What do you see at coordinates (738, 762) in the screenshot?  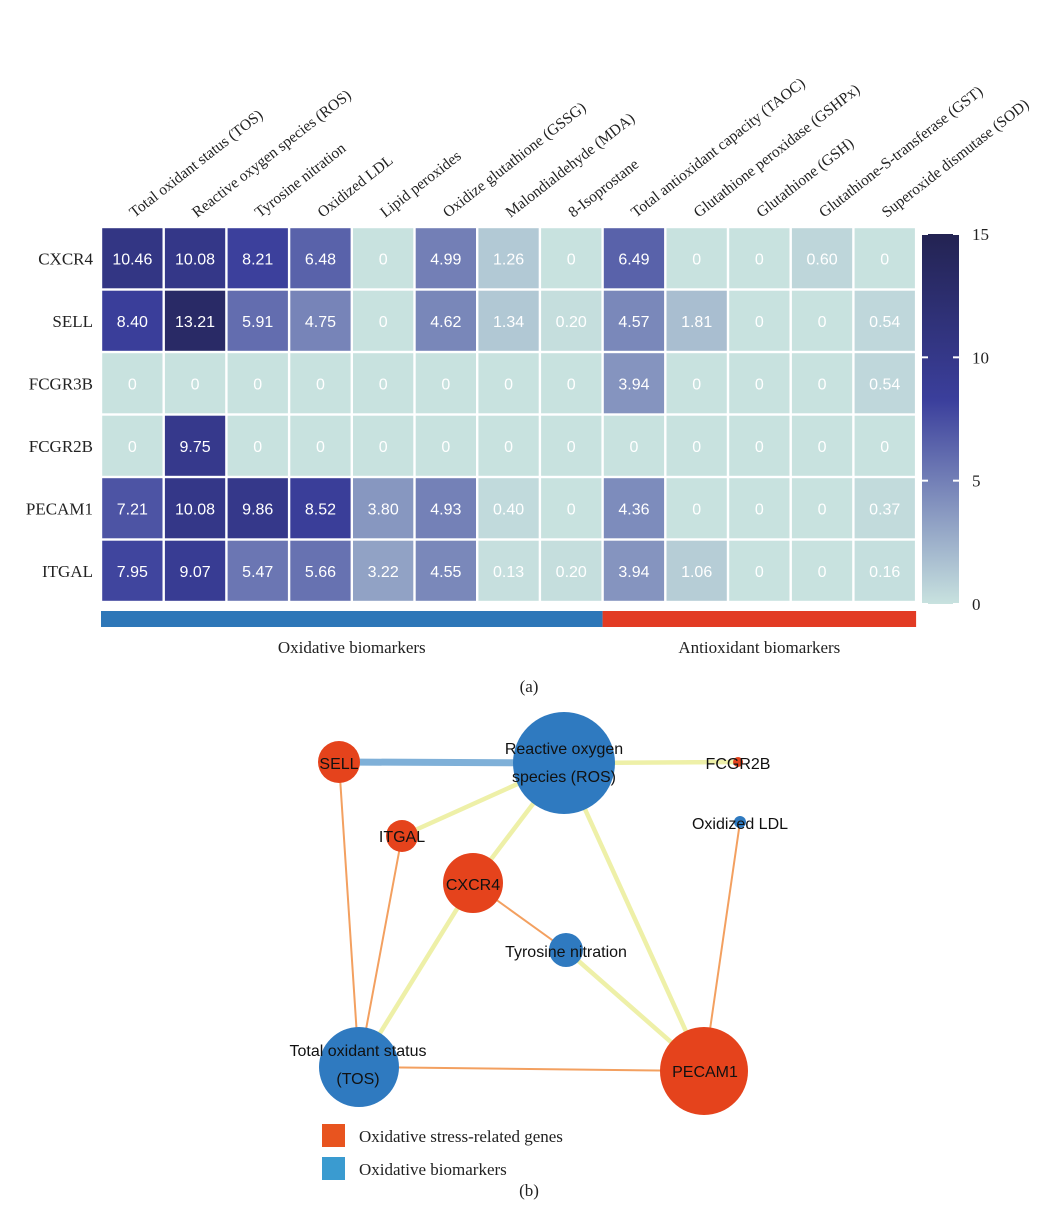 I see `node-fcgr2b` at bounding box center [738, 762].